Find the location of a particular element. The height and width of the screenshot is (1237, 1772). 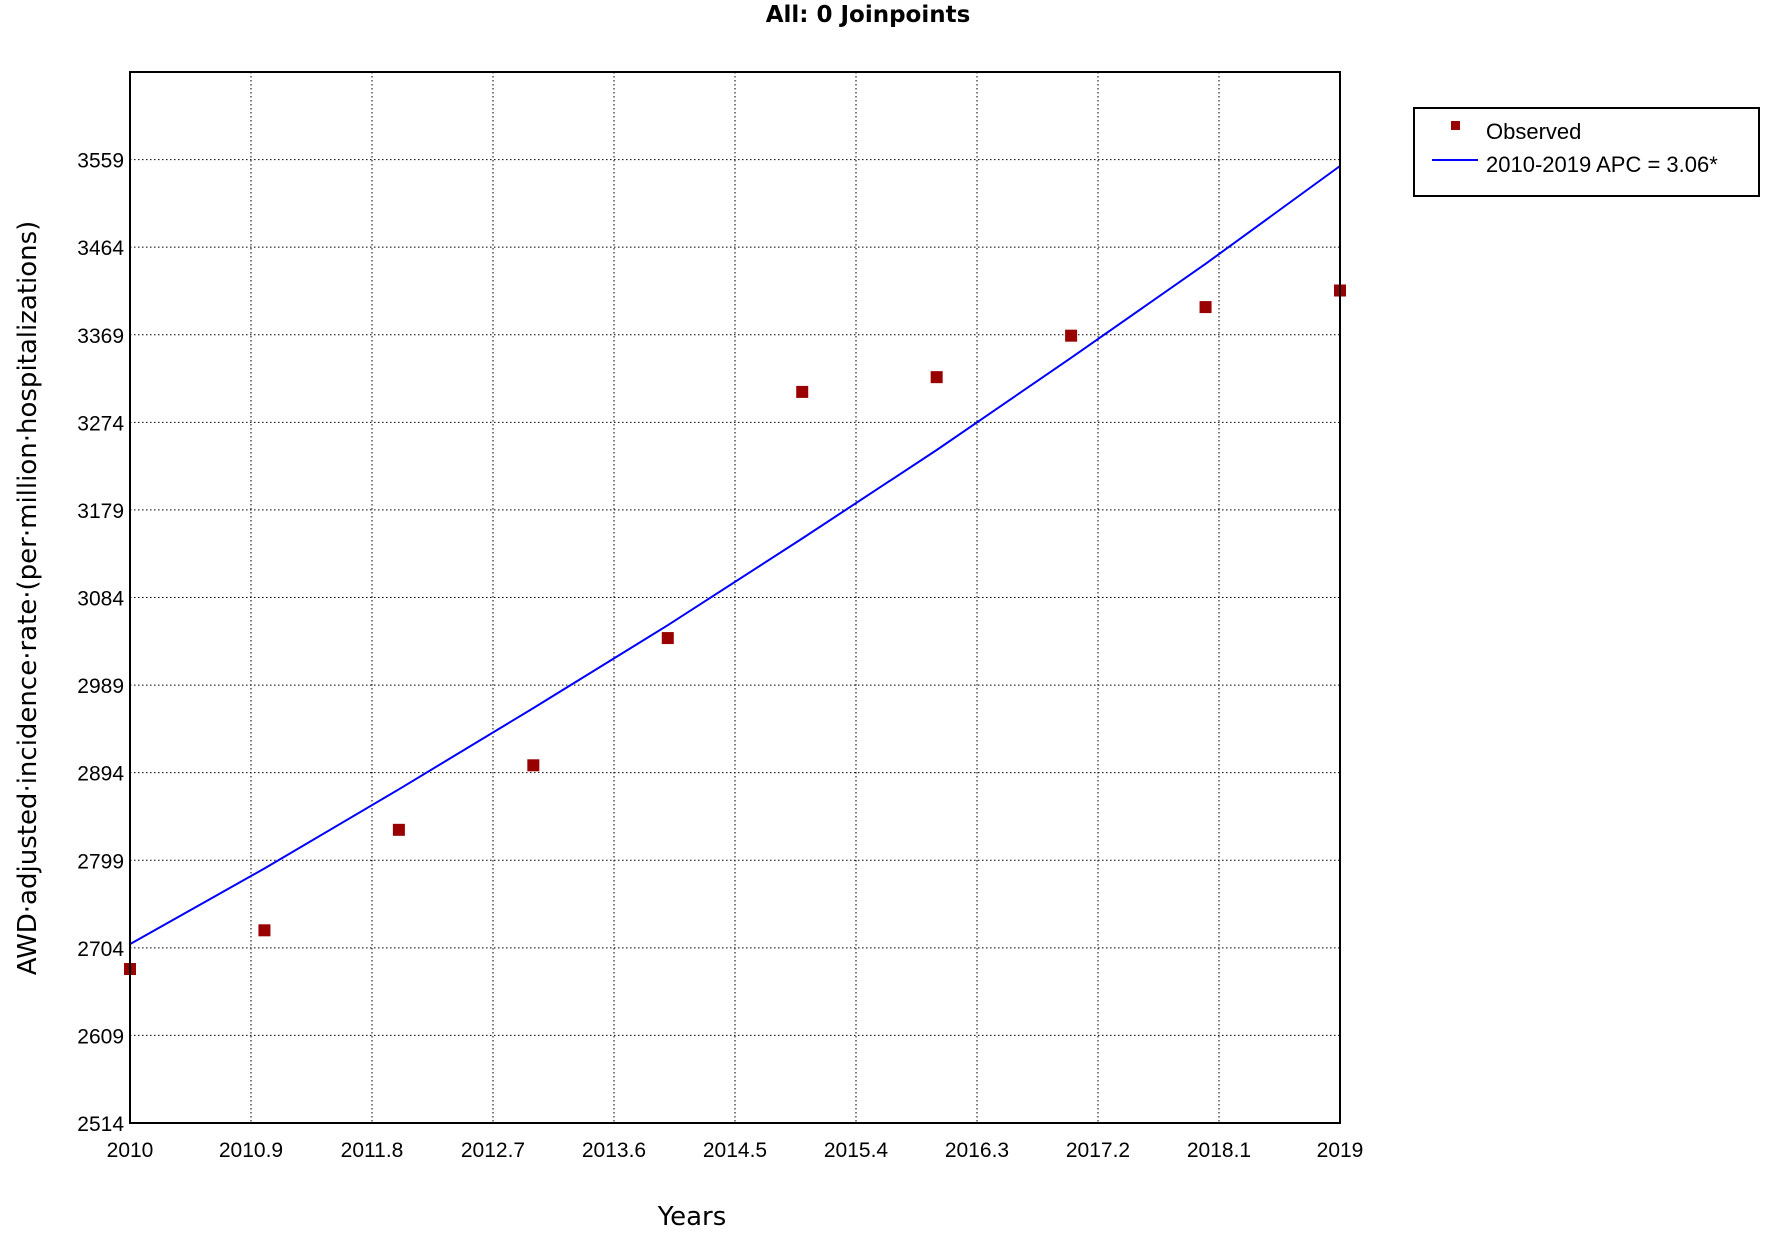

legend-observed-marker is located at coordinates (1455, 125).